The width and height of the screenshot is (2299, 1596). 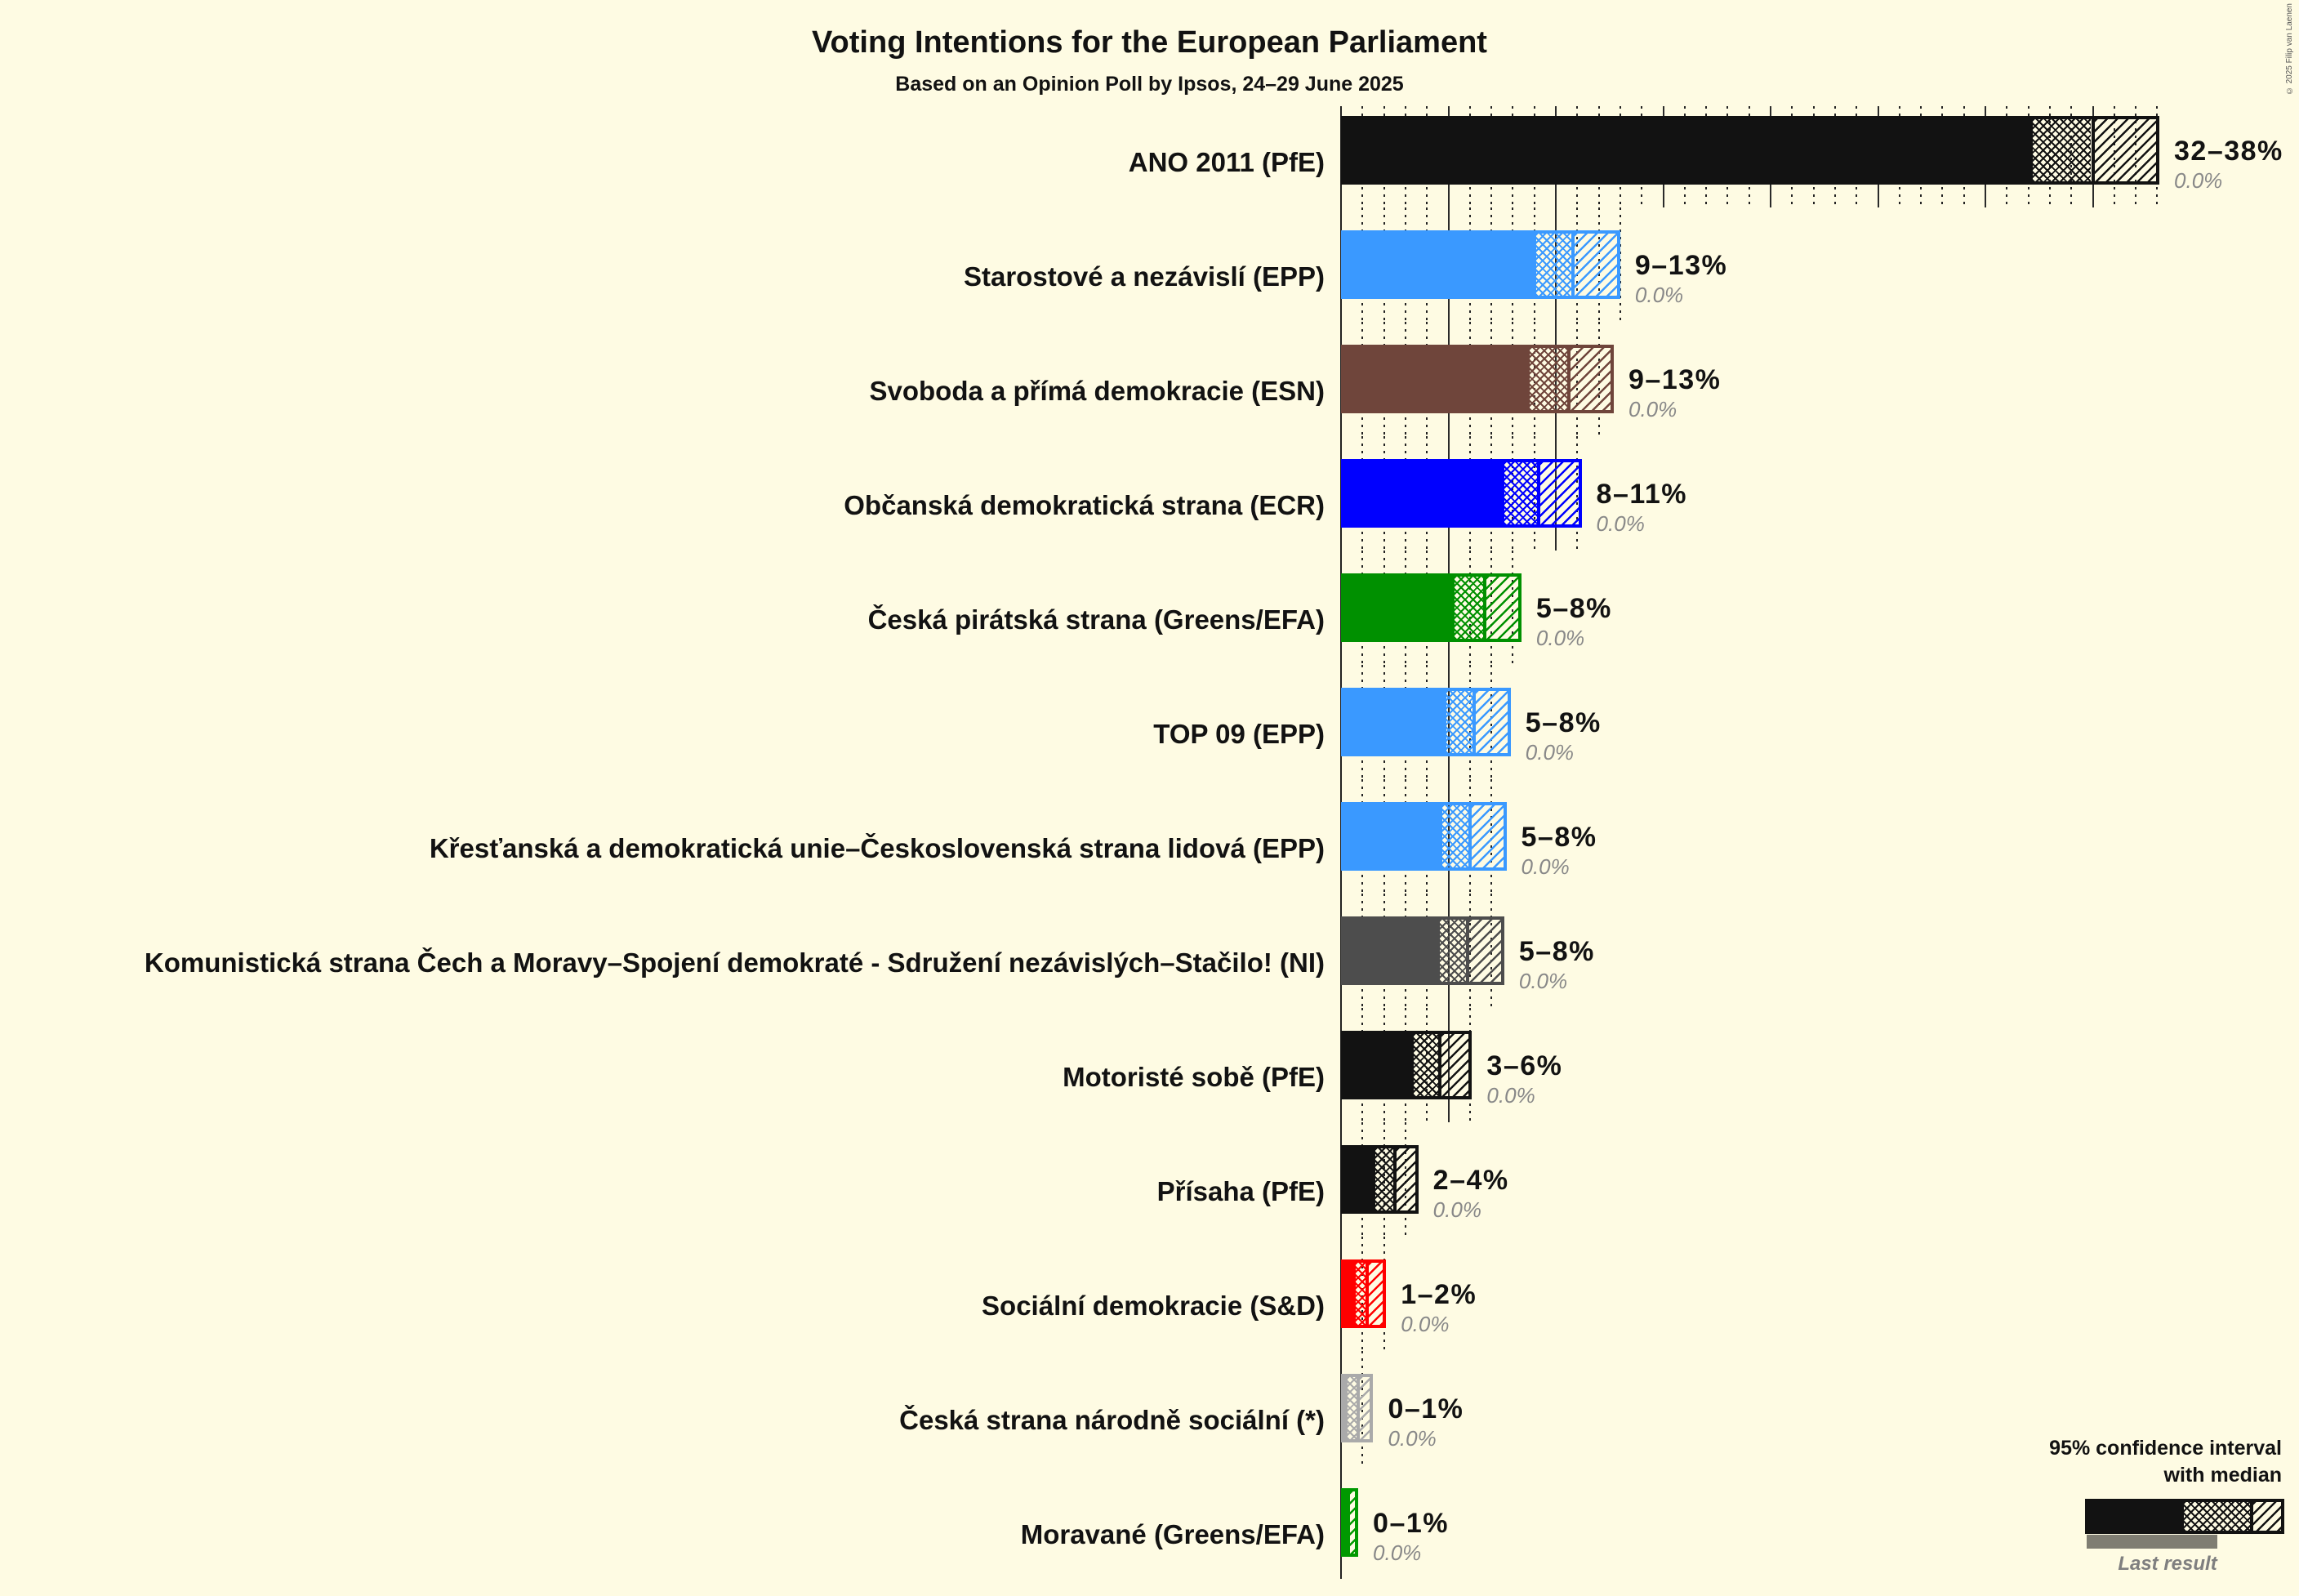 I want to click on ci-range-label: 8–11%, so click(x=1642, y=495).